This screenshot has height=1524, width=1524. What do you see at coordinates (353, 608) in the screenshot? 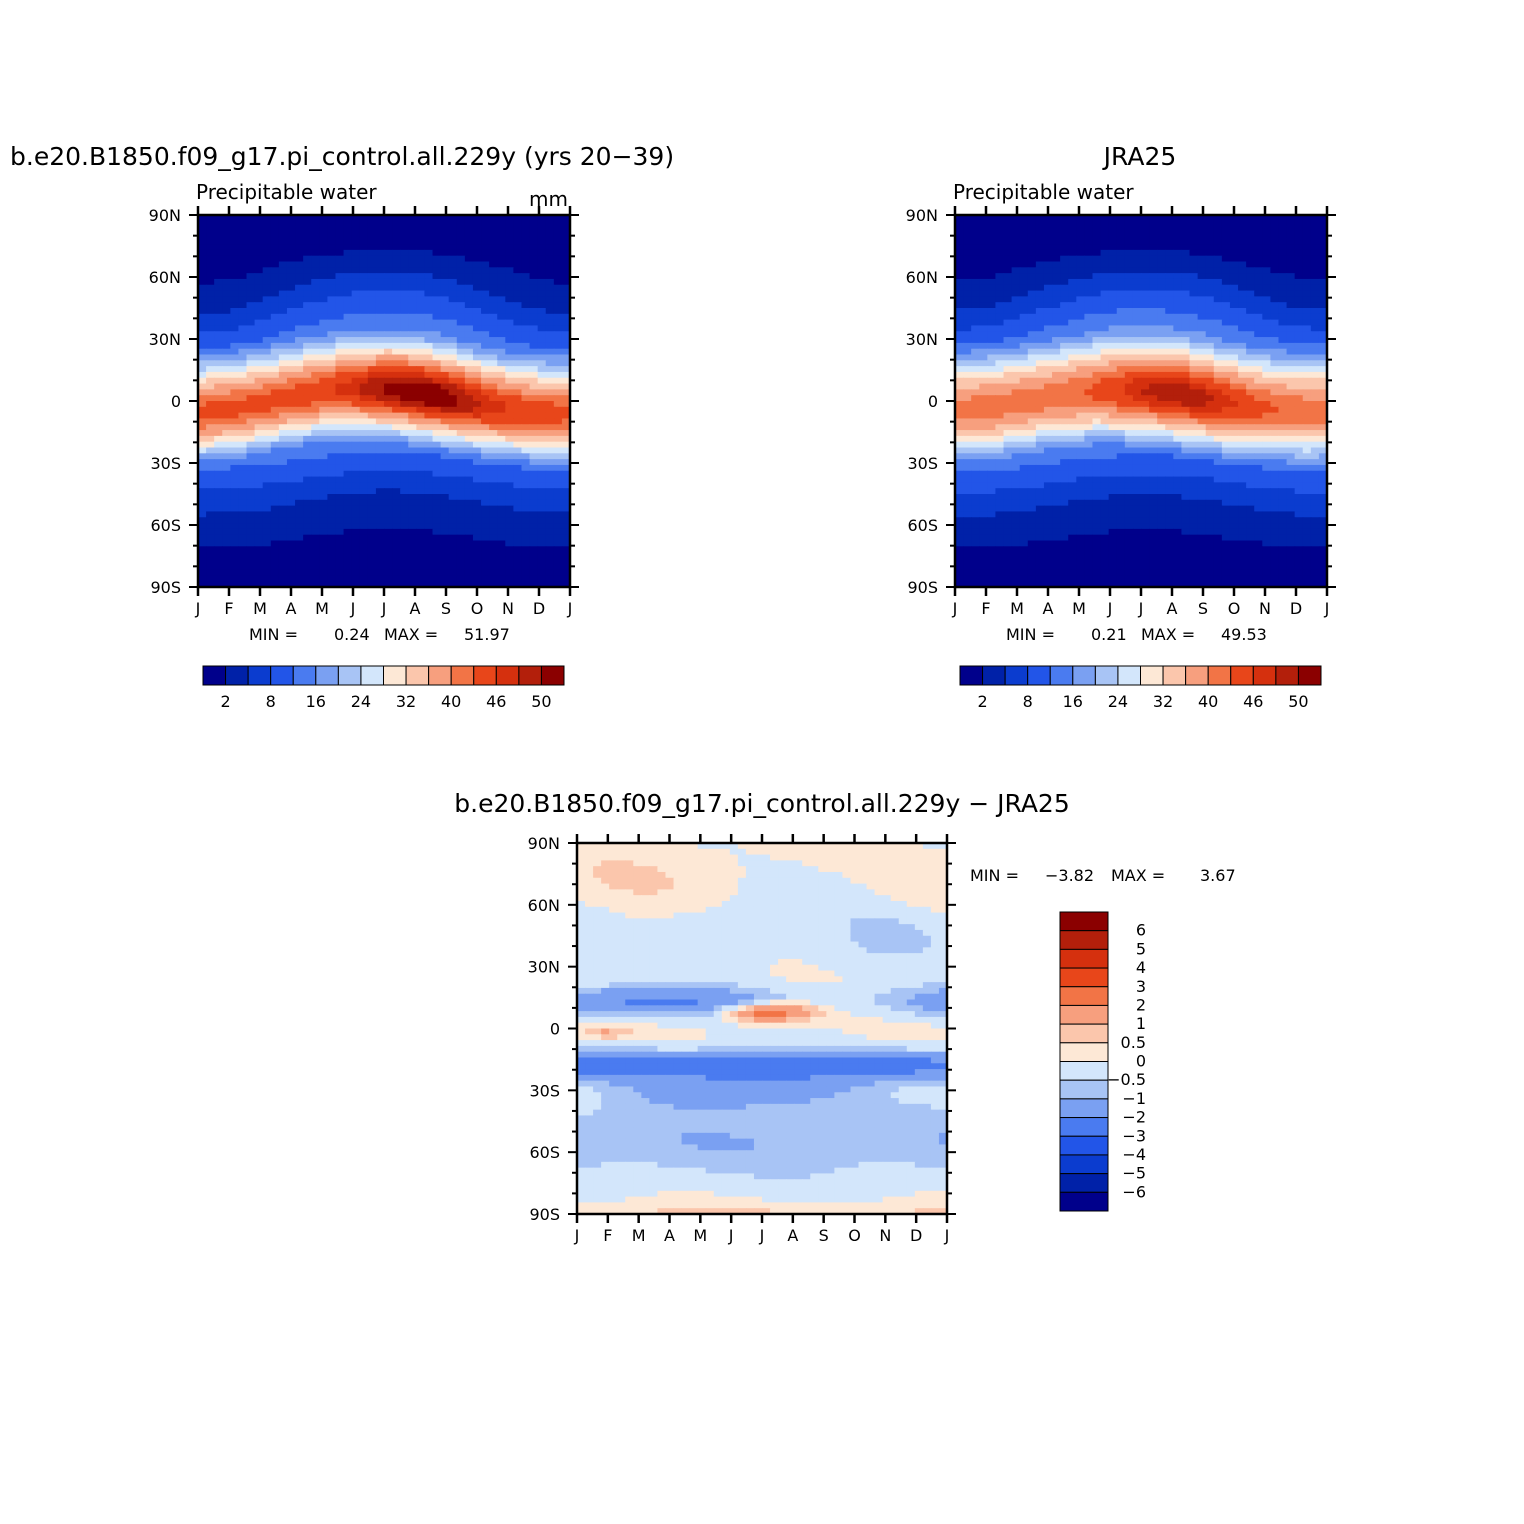
I see `panel-model-xtick-label: J` at bounding box center [353, 608].